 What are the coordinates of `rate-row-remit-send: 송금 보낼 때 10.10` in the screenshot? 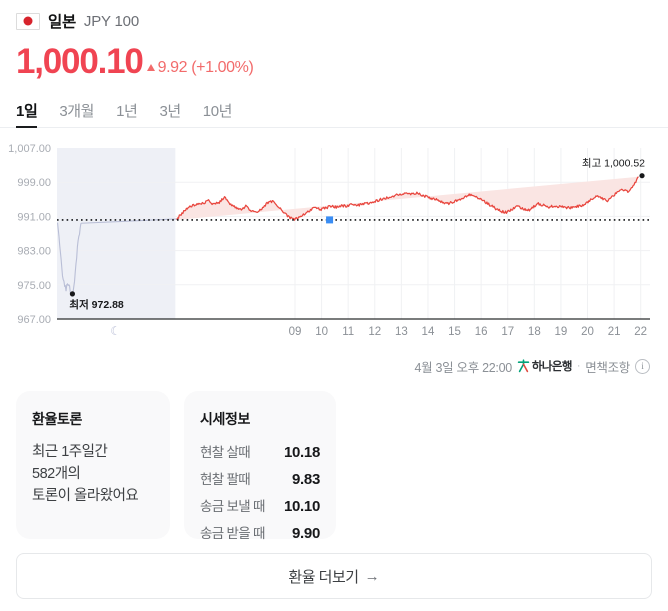 It's located at (260, 505).